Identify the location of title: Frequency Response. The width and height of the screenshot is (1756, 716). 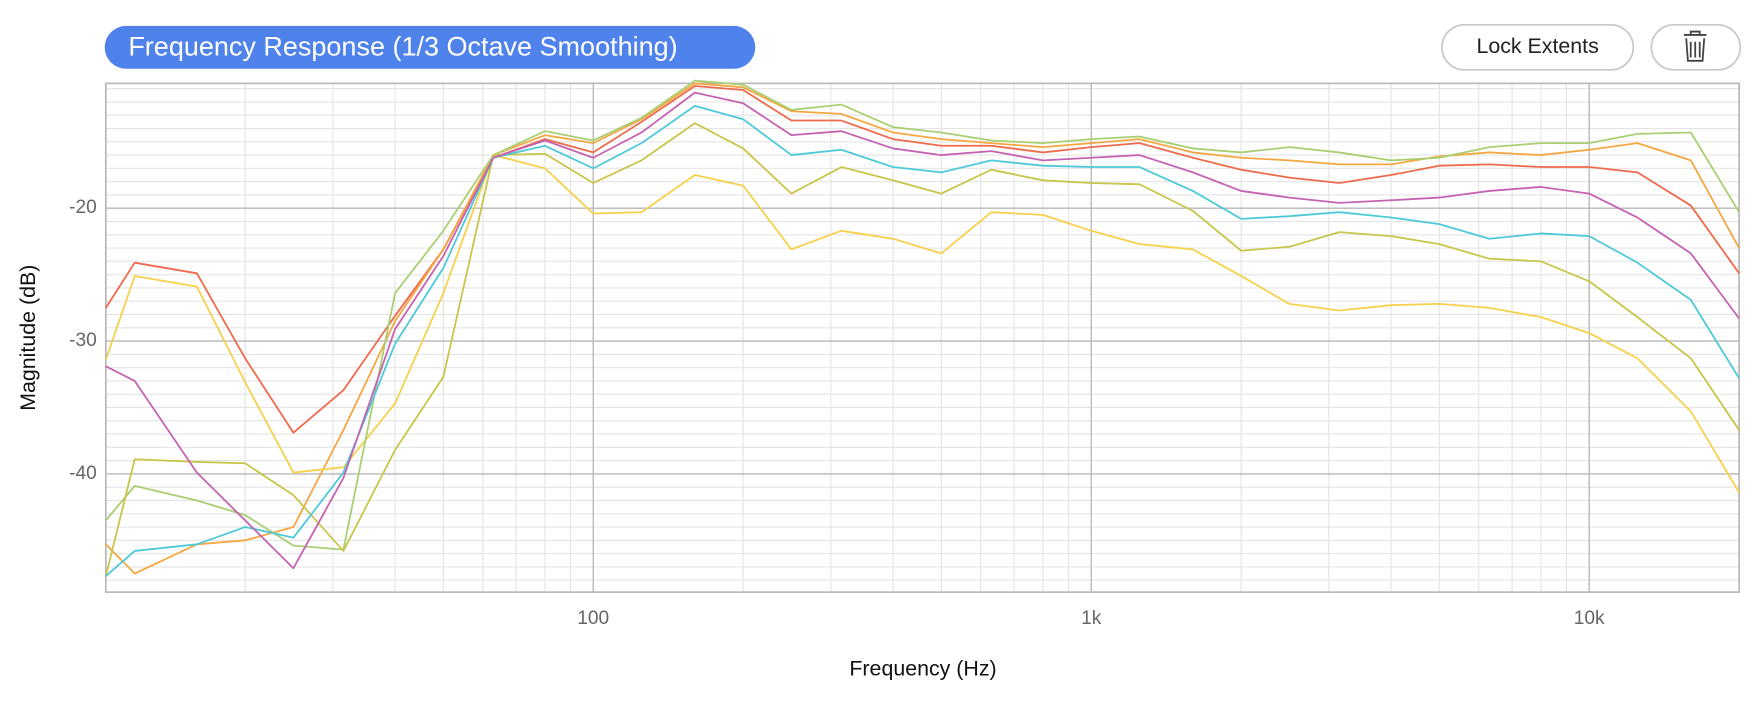
(256, 47).